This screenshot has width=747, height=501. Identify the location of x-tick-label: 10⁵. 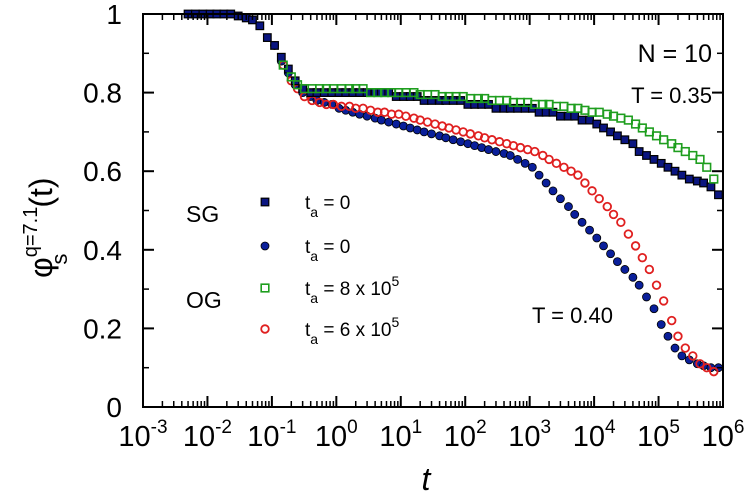
(658, 435).